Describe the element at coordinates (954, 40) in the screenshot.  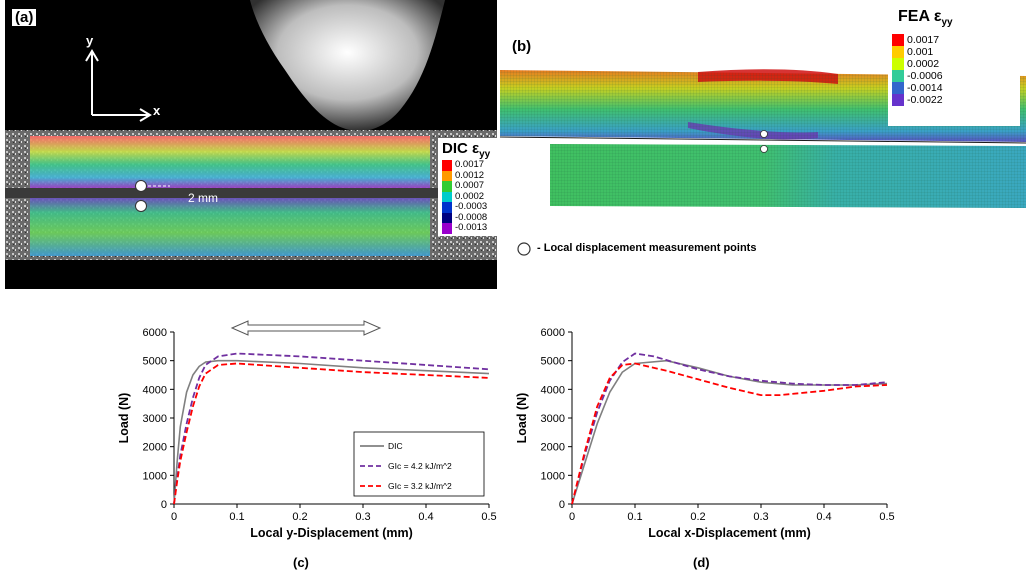
I see `fea-legend-entry: 0.0017` at that location.